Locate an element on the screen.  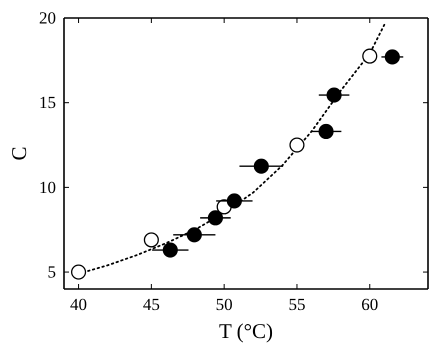
y-tick-label: 10 is located at coordinates (47, 187).